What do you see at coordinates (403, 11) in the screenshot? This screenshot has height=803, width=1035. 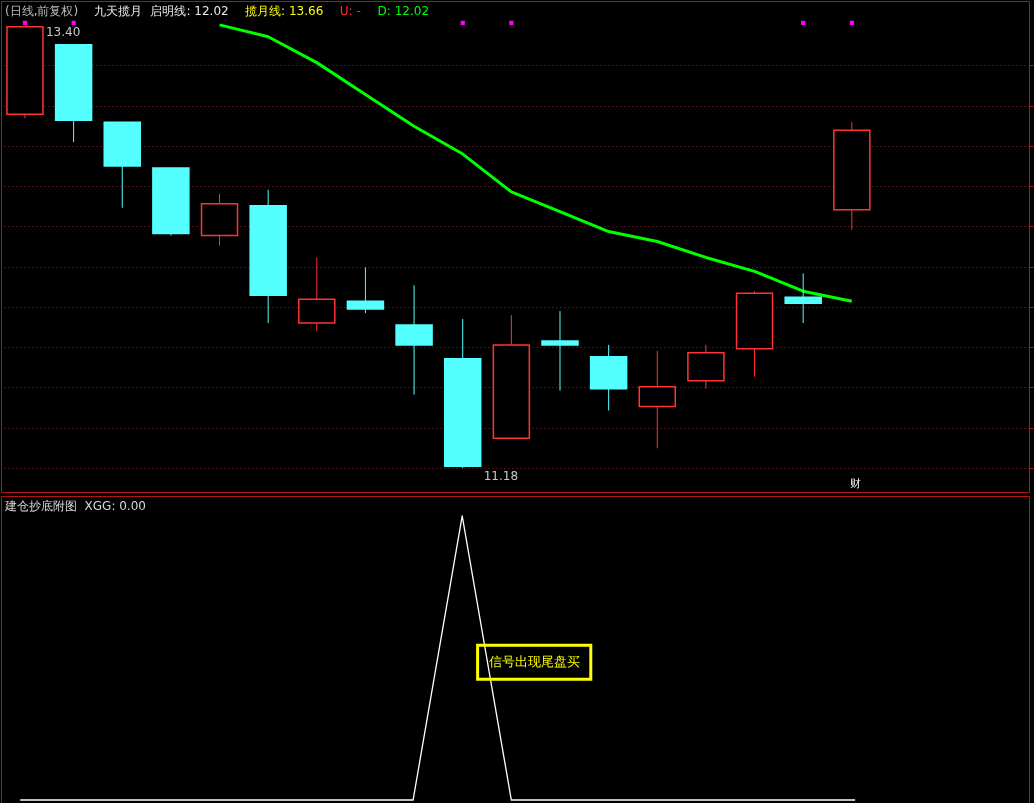 I see `annotation: D: 12.02` at bounding box center [403, 11].